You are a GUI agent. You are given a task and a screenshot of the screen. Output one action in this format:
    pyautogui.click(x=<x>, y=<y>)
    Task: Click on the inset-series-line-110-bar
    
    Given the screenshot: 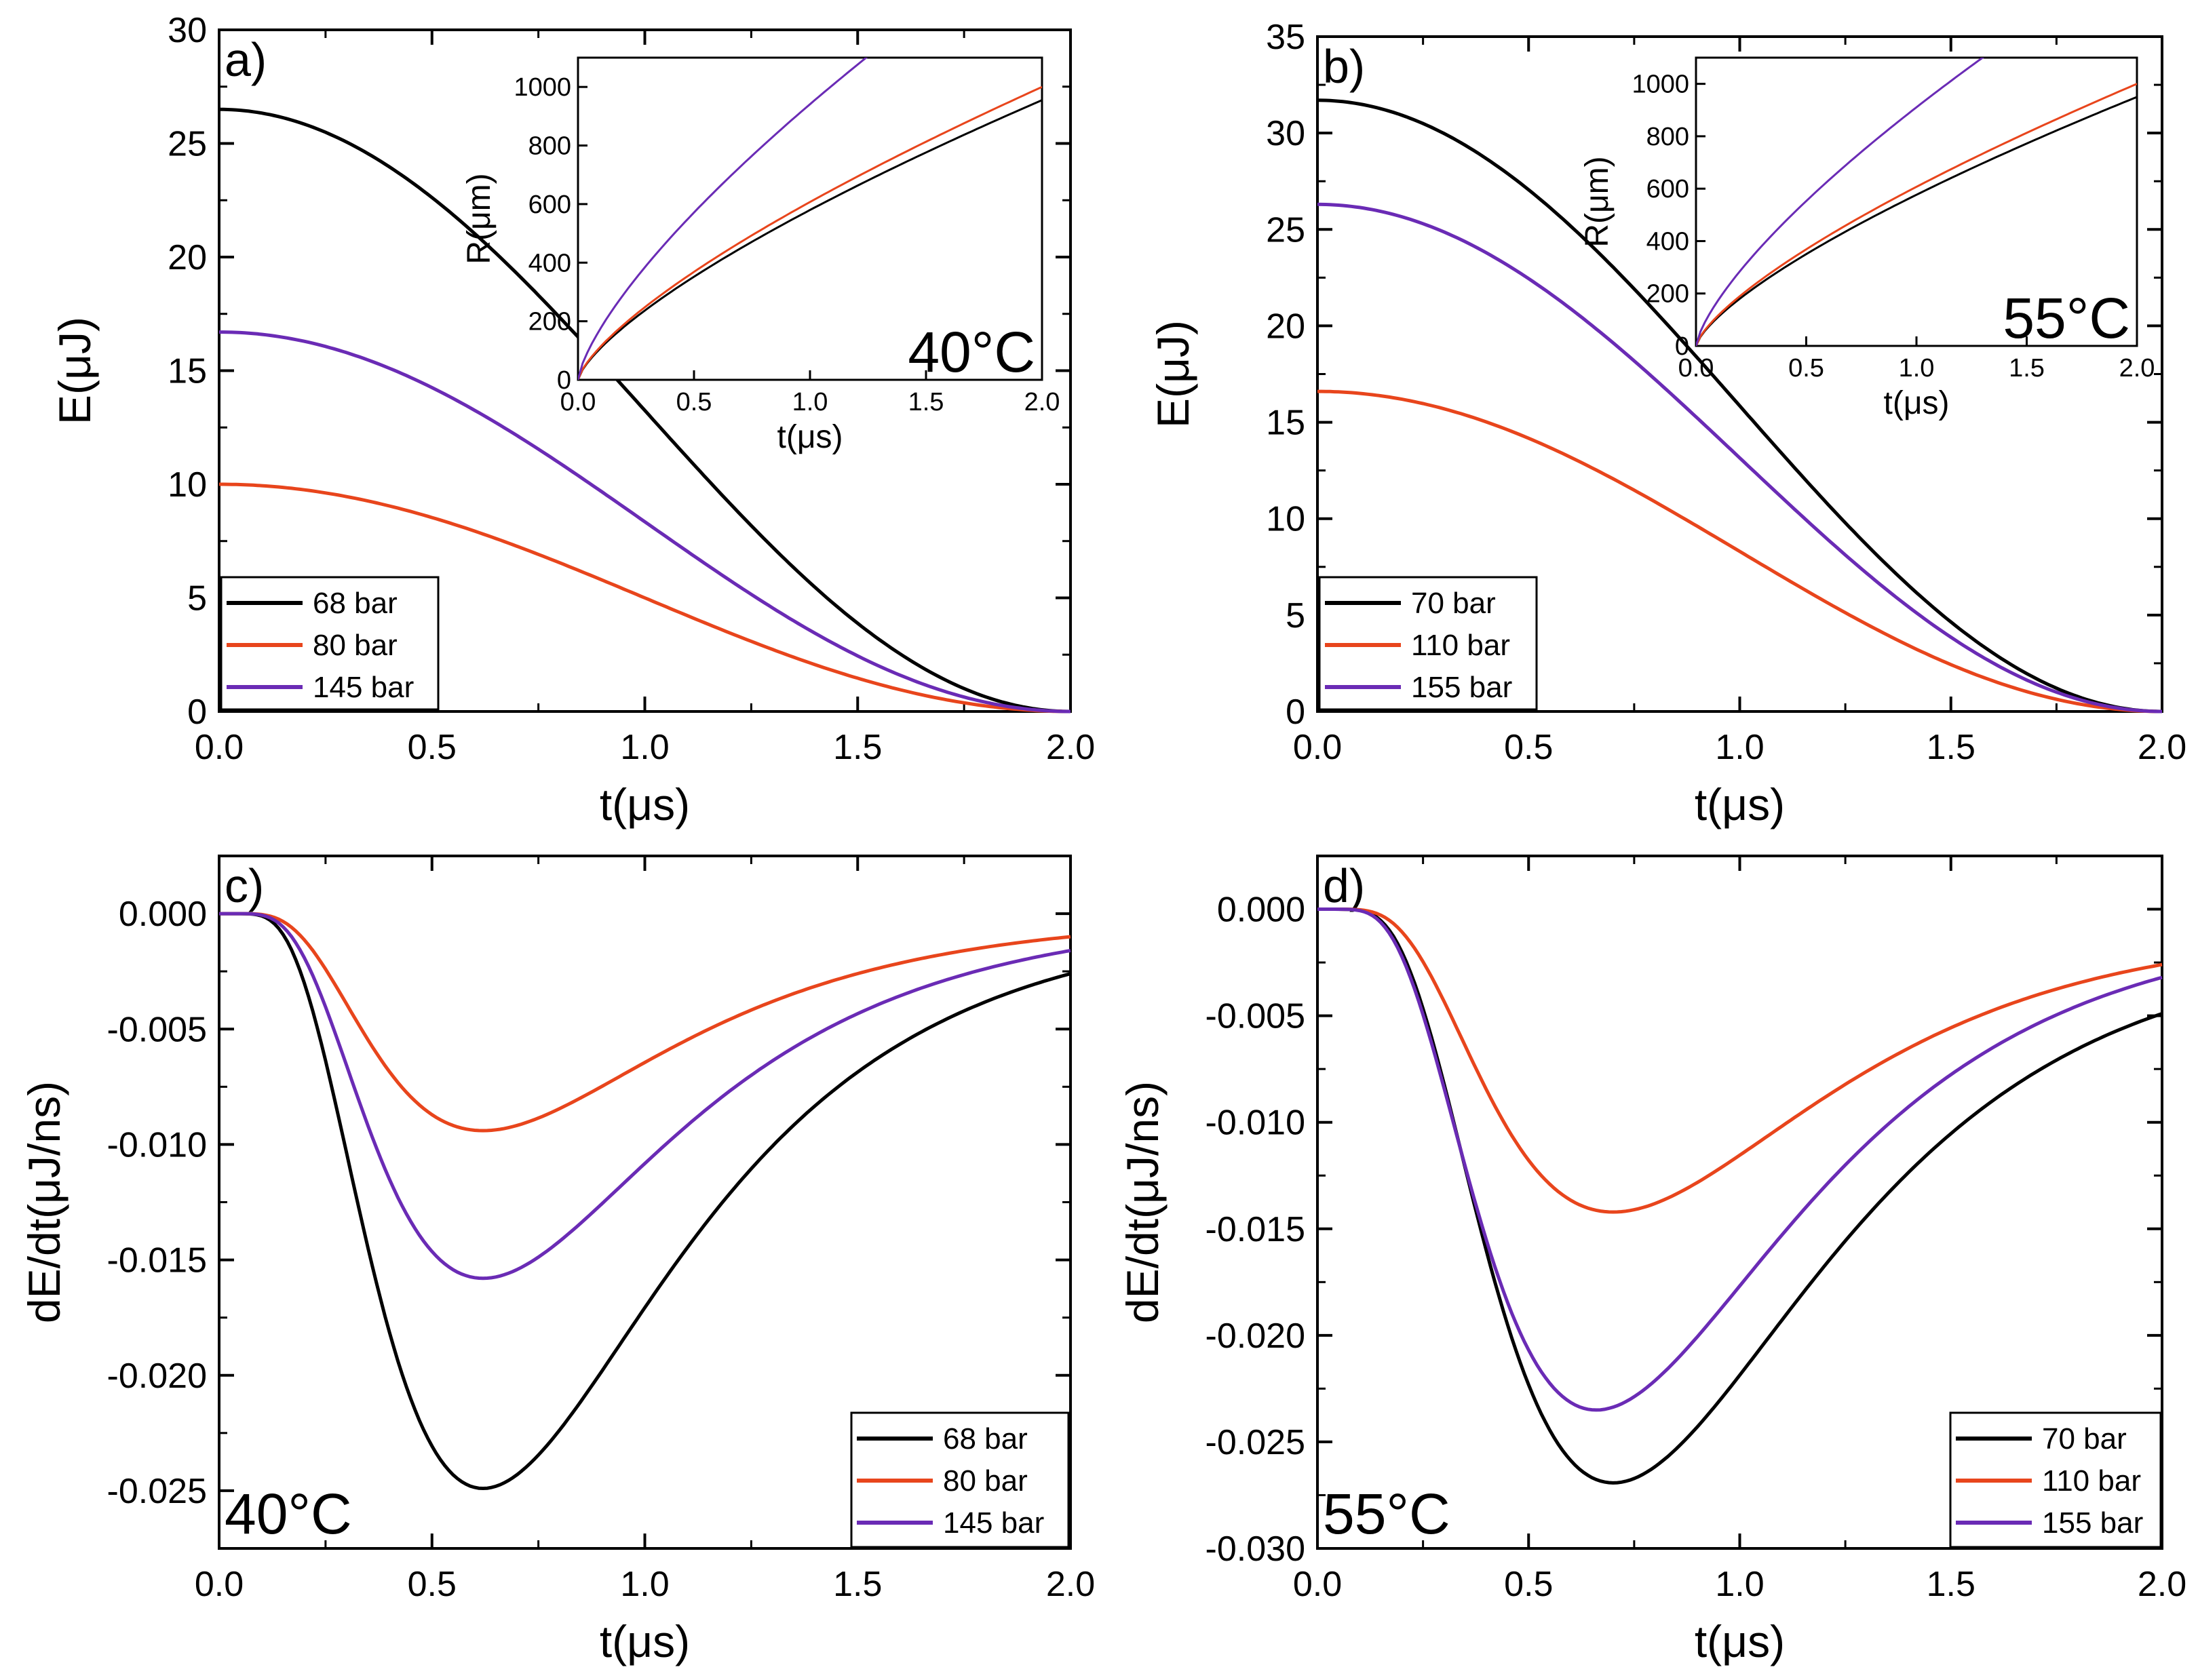 What is the action you would take?
    pyautogui.click(x=1916, y=215)
    